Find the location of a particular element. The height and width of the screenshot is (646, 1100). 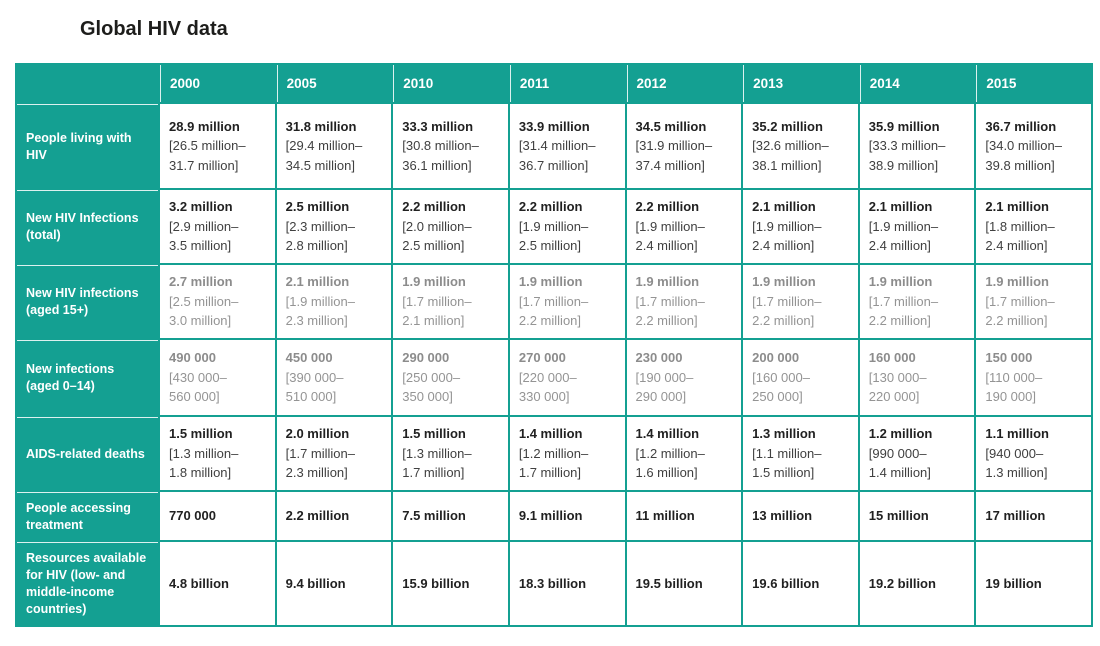

data-cell: 2.1 million [1.9 million– 2.4 million] is located at coordinates (800, 226).